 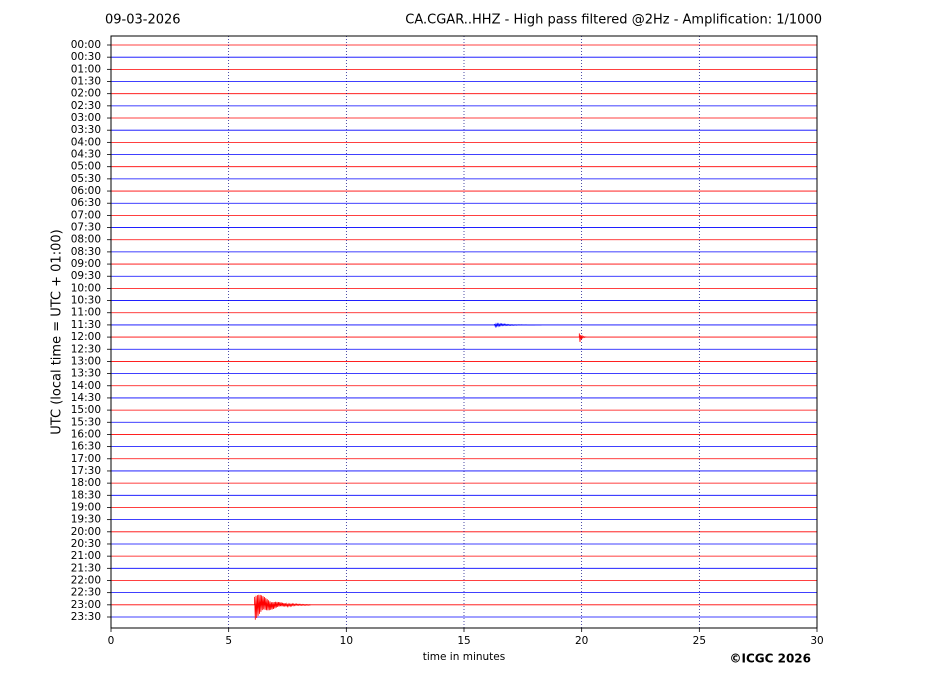 I want to click on y-tick-label: 09:30, so click(x=86, y=276).